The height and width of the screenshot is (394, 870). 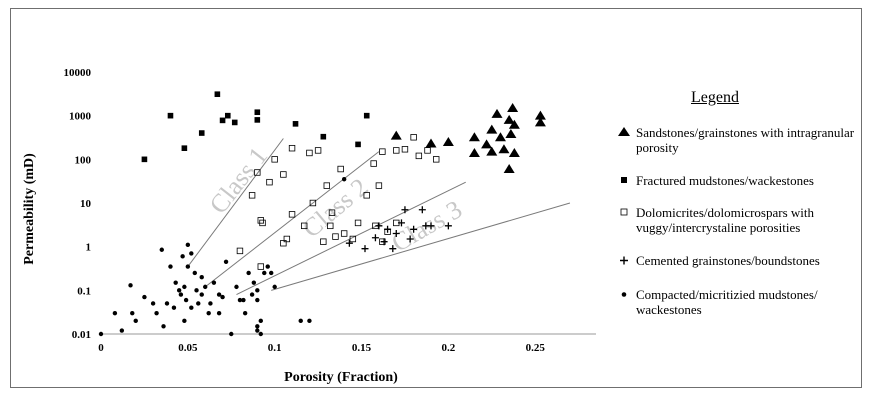 What do you see at coordinates (86, 204) in the screenshot?
I see `y-tick-label: 10` at bounding box center [86, 204].